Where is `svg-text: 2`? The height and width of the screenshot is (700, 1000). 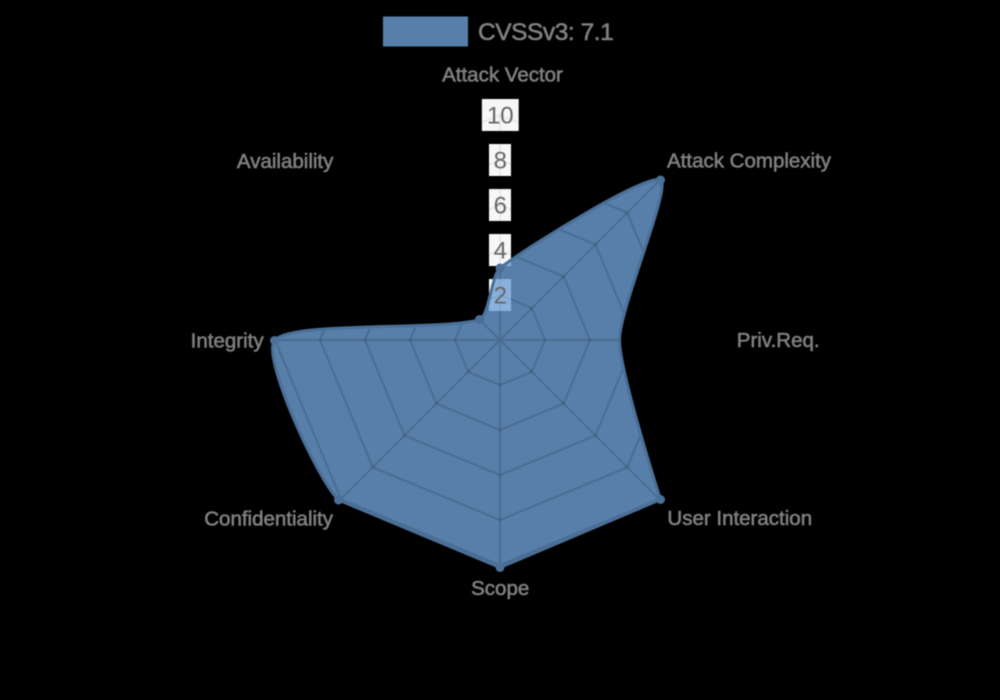 svg-text: 2 is located at coordinates (500, 296).